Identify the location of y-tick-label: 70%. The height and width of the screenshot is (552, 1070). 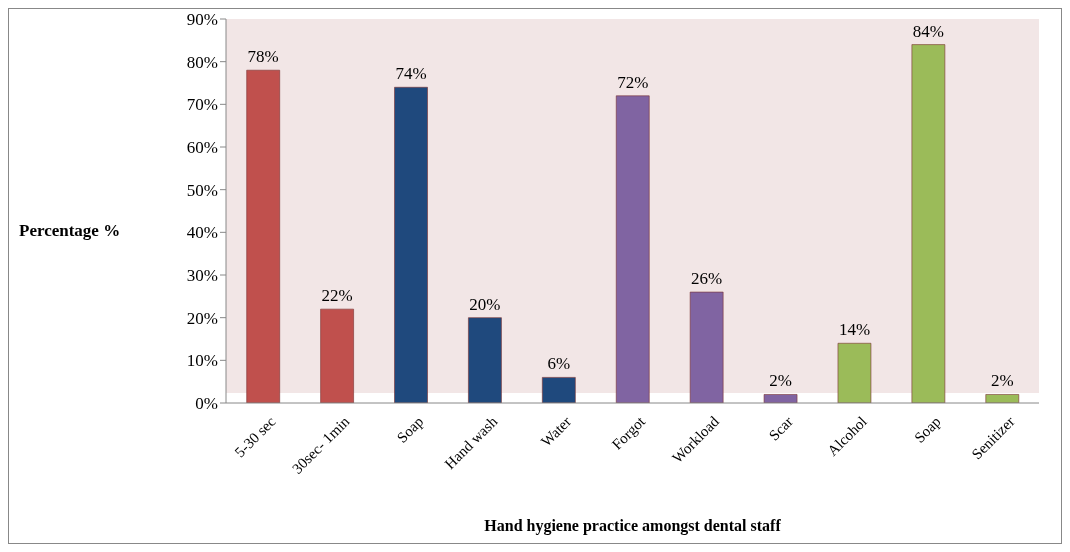
(202, 105).